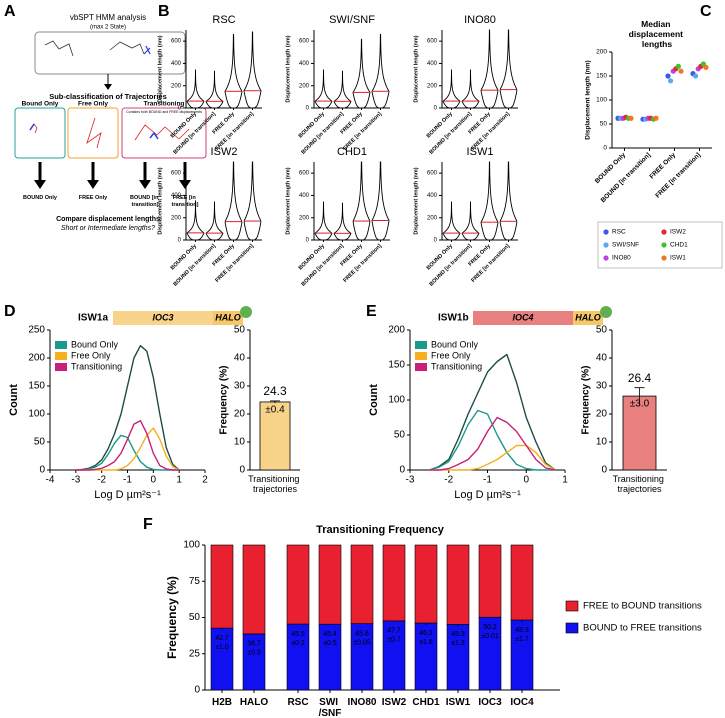  I want to click on x-tick-label: INO80, so click(362, 702).